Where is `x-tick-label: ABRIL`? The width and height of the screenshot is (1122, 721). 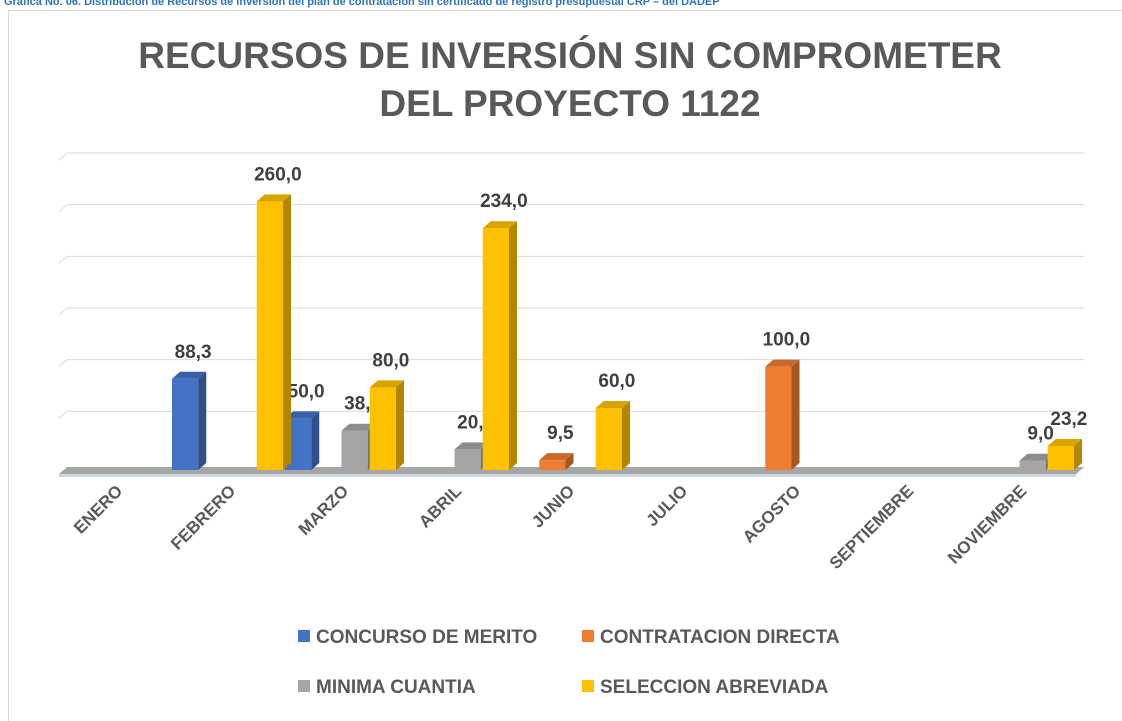
x-tick-label: ABRIL is located at coordinates (440, 506).